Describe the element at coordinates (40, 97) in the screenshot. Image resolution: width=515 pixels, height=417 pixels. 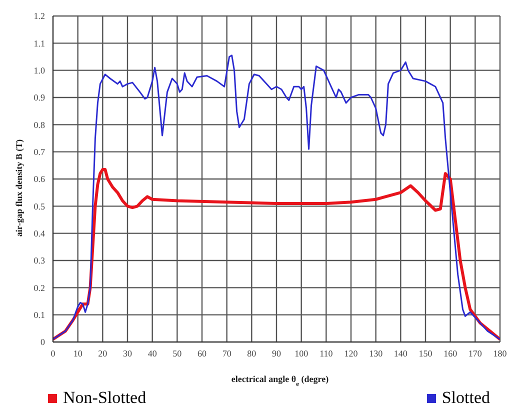
I see `y-tick-label: 0.9` at that location.